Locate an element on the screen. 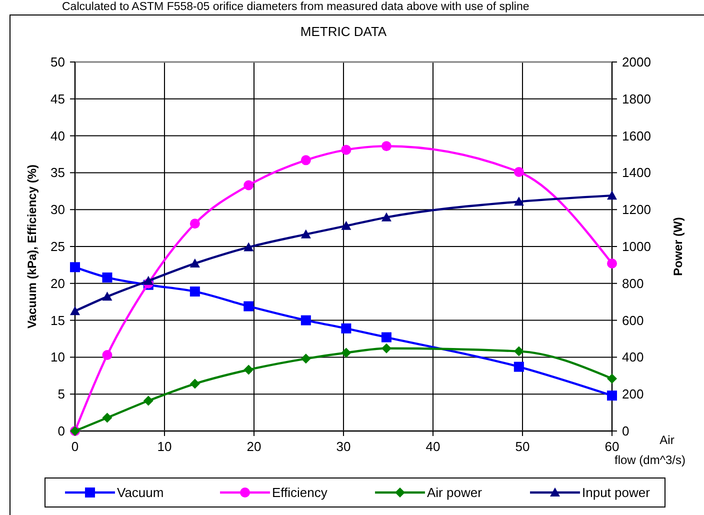 The image size is (704, 515). y-tick-label: 25 is located at coordinates (57, 246).